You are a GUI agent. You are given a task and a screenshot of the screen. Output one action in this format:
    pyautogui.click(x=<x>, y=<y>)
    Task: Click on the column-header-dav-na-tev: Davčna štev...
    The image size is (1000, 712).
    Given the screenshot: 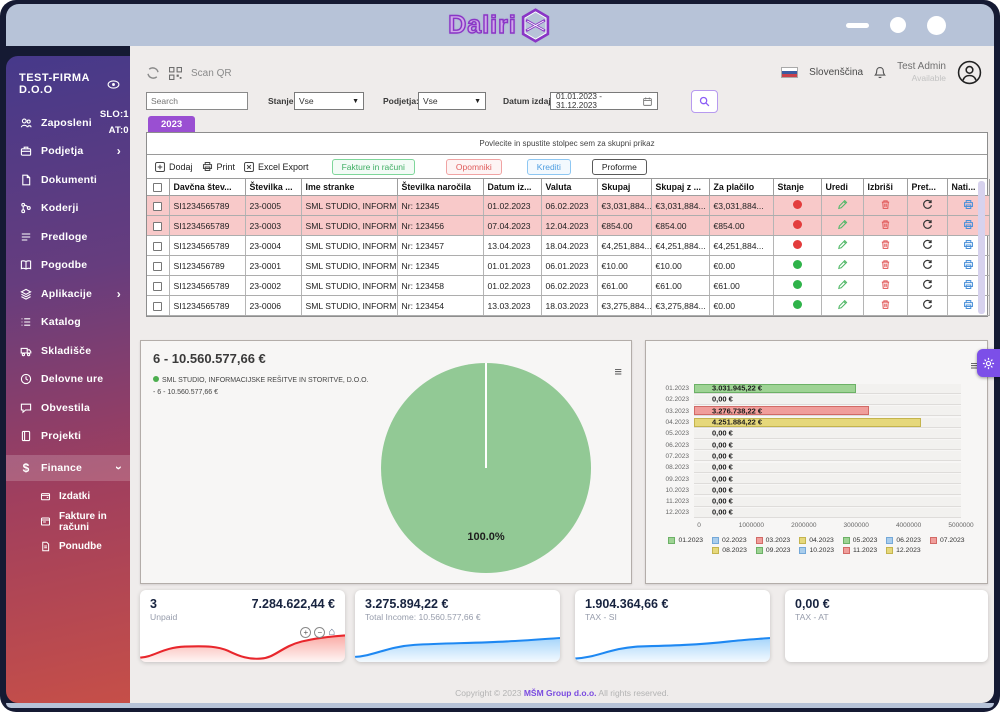 What is the action you would take?
    pyautogui.click(x=207, y=188)
    